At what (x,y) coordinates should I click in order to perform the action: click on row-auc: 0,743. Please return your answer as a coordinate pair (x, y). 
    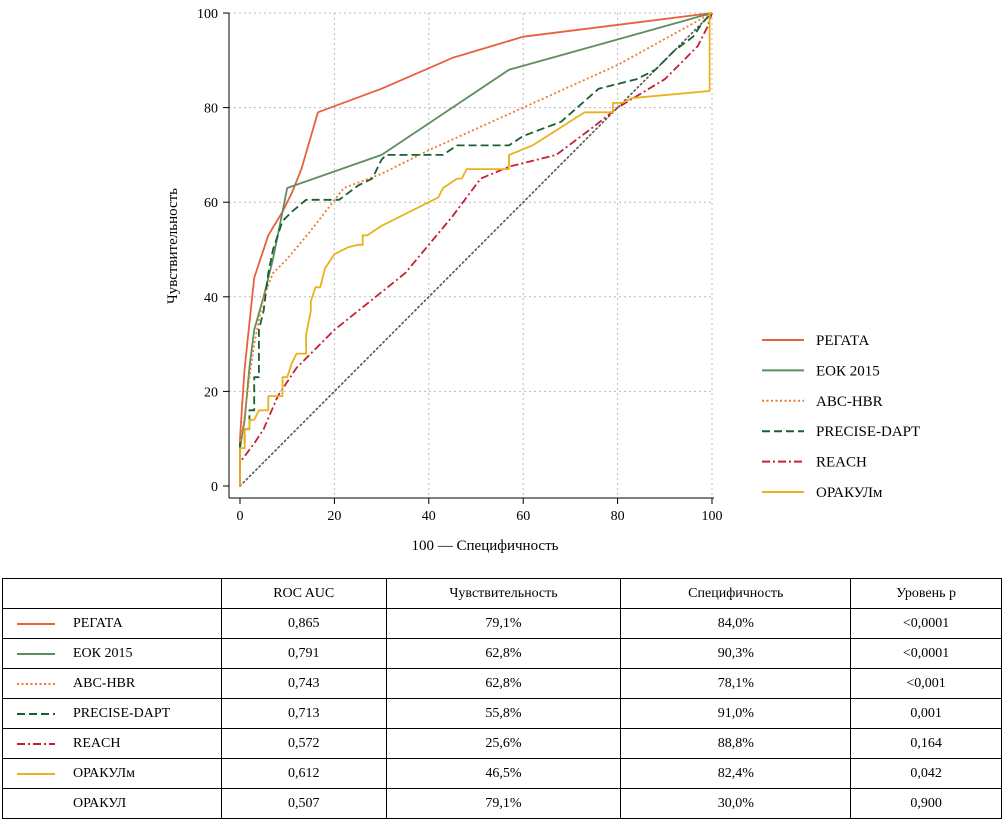
    Looking at the image, I should click on (303, 683).